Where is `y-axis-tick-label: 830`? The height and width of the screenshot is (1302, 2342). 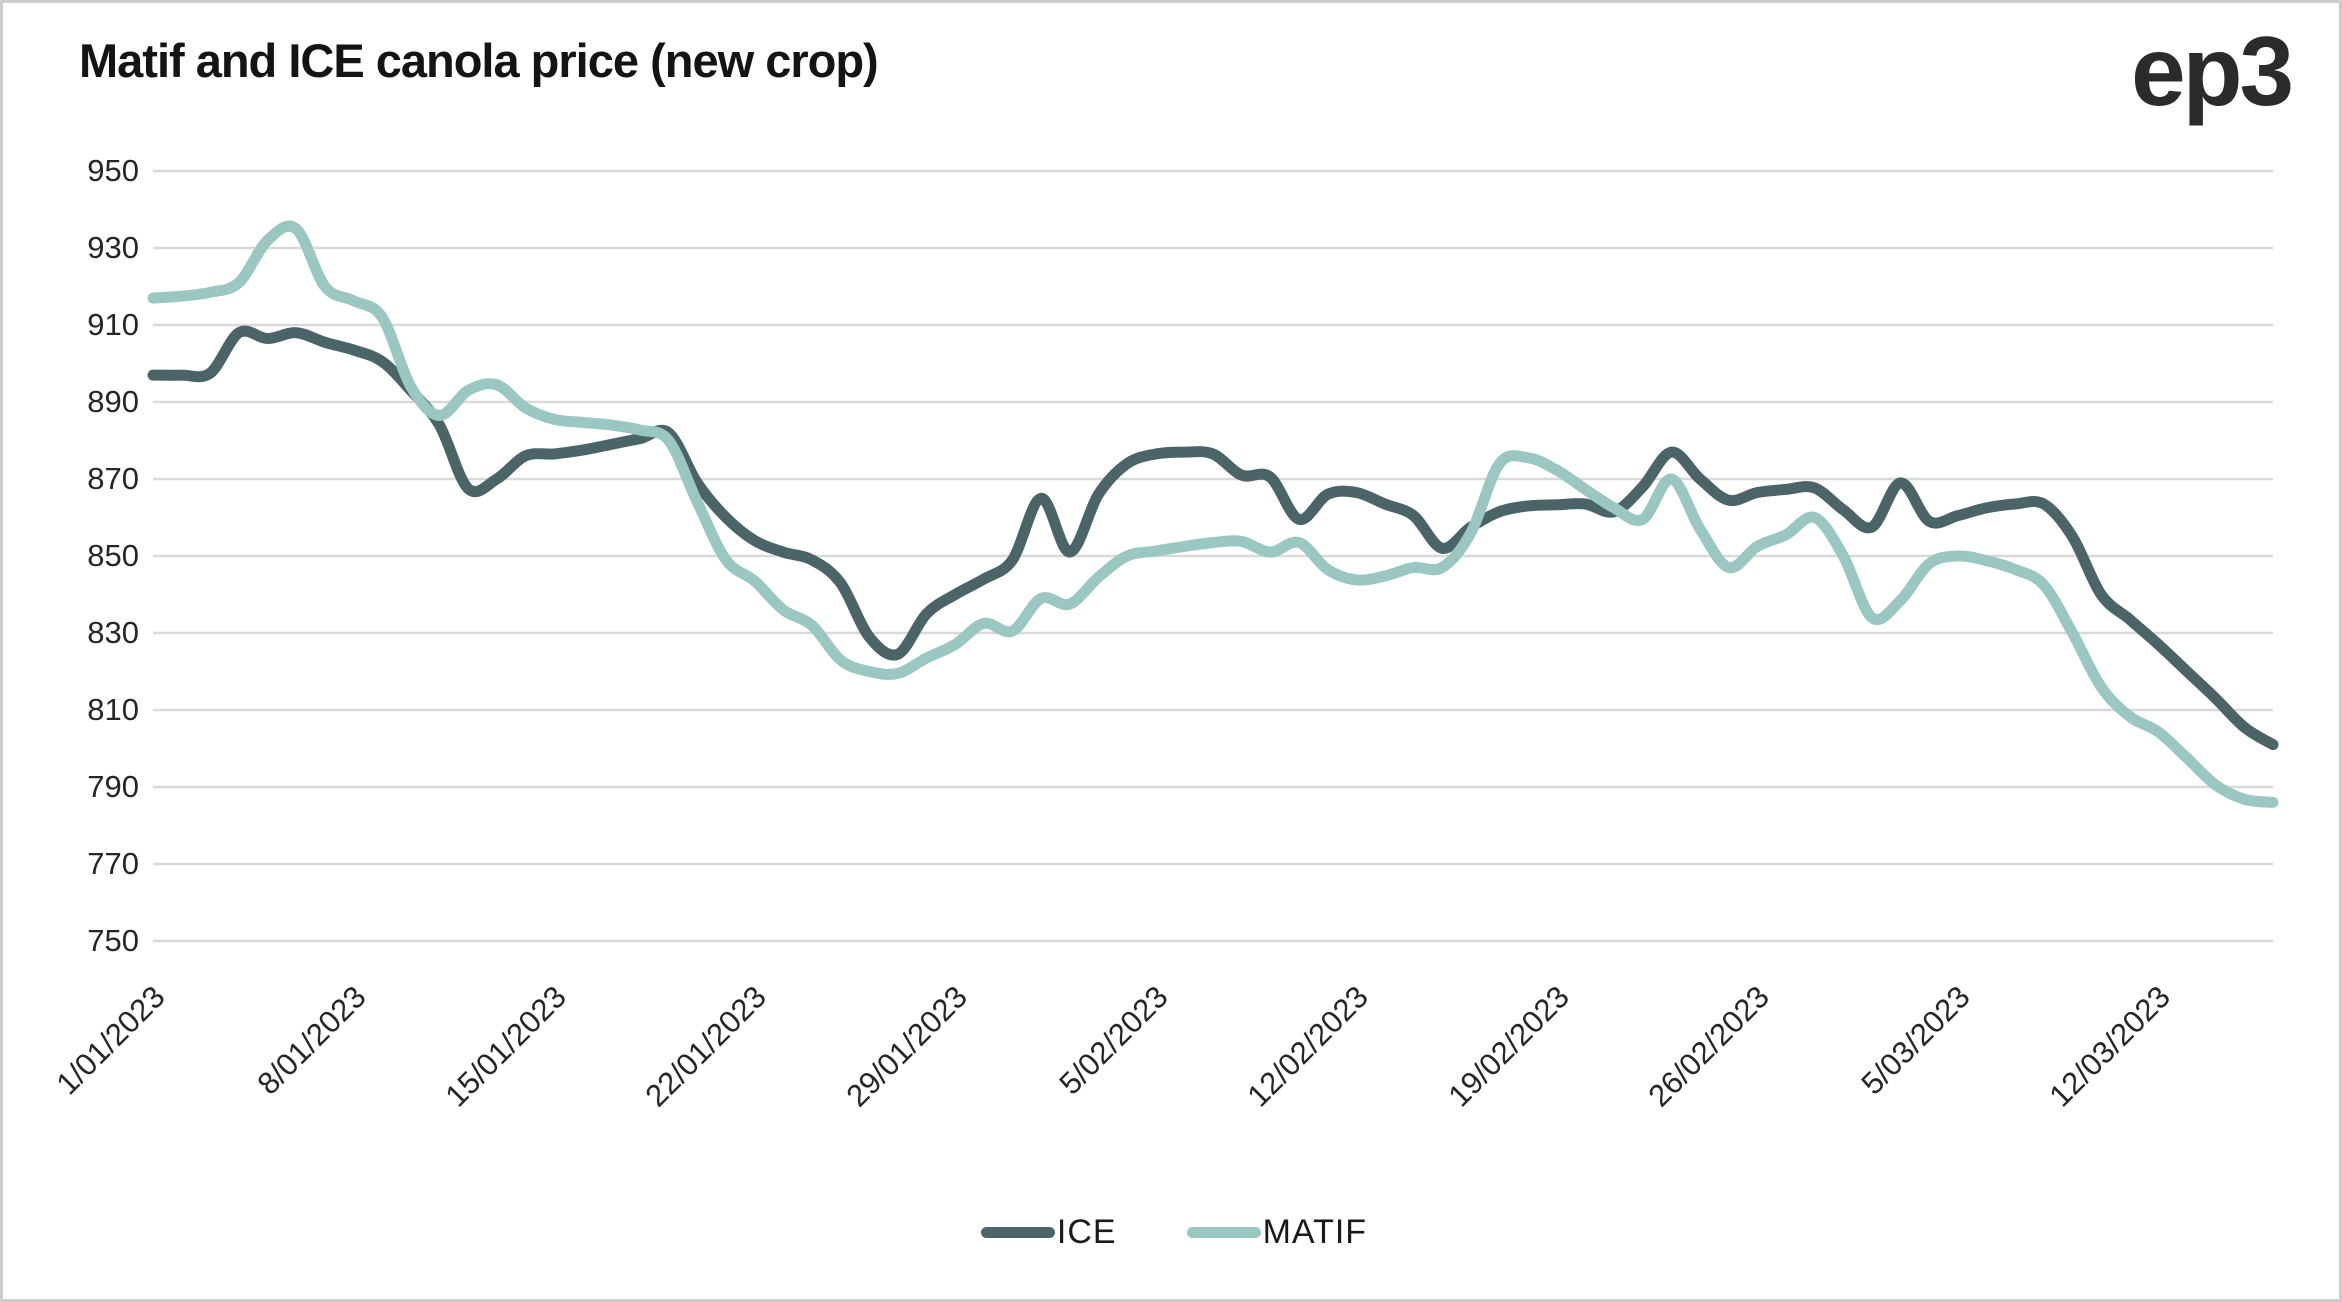
y-axis-tick-label: 830 is located at coordinates (113, 632).